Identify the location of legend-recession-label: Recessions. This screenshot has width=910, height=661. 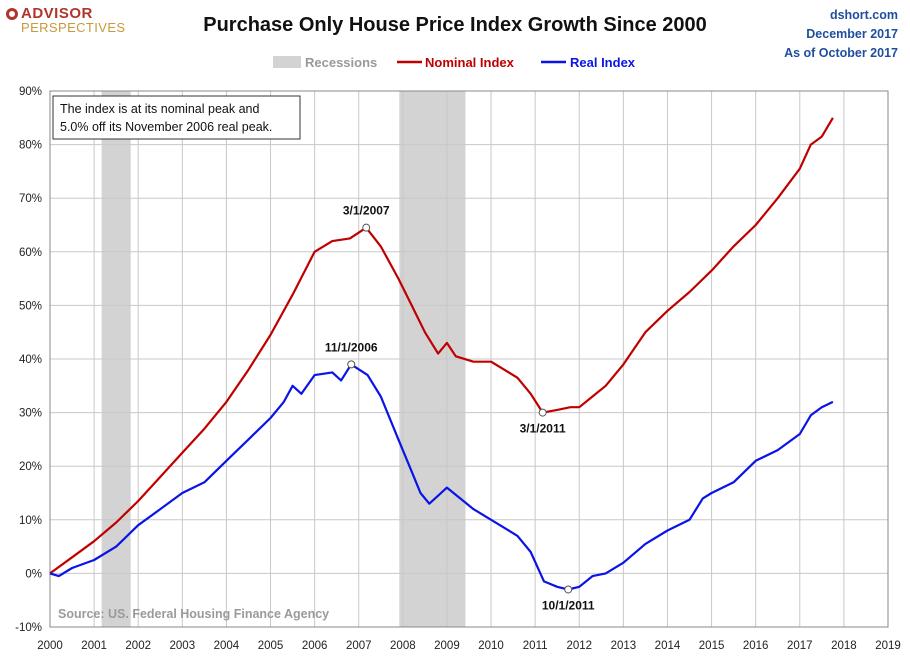
(341, 62).